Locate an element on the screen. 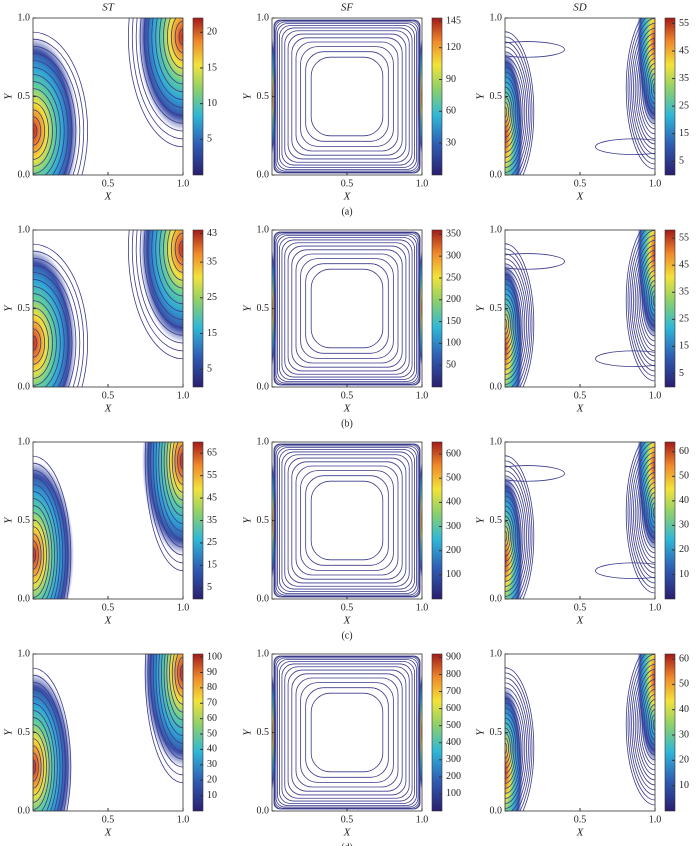 The height and width of the screenshot is (846, 700). colorbar-tick-label: 400 is located at coordinates (453, 502).